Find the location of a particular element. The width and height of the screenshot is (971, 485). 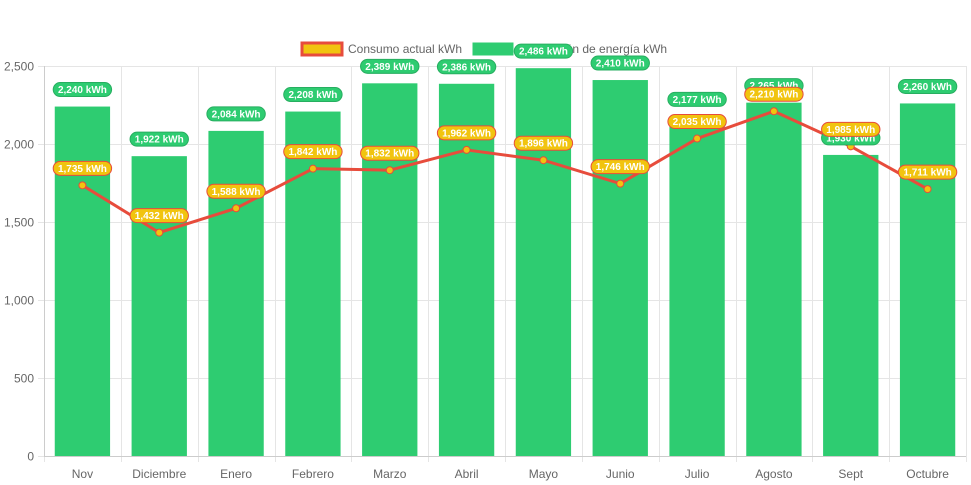

line-data-label: 1,735 kWh is located at coordinates (82, 168).